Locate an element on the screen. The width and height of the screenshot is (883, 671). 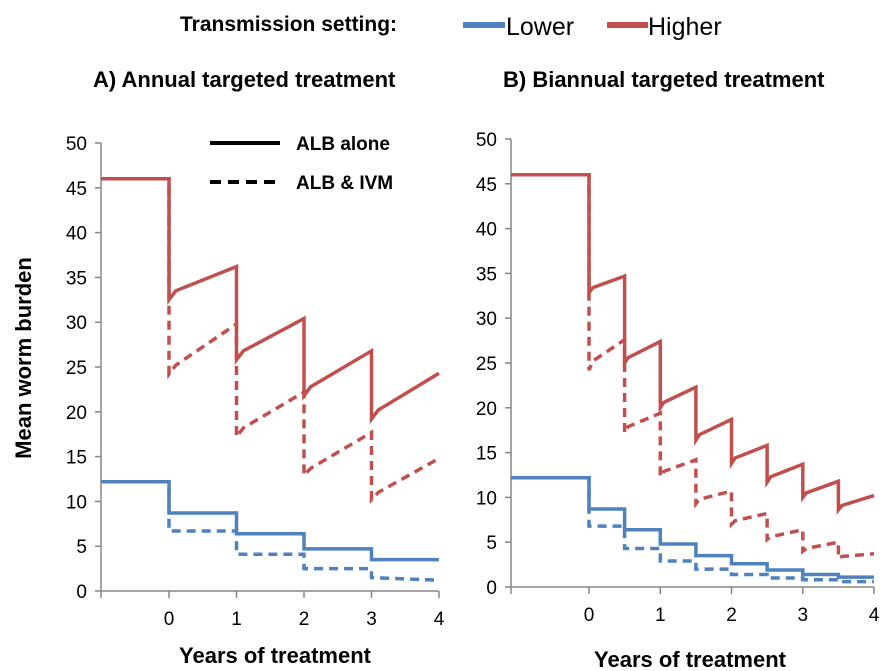
y-axis-label: Mean worm burden is located at coordinates (23, 358).